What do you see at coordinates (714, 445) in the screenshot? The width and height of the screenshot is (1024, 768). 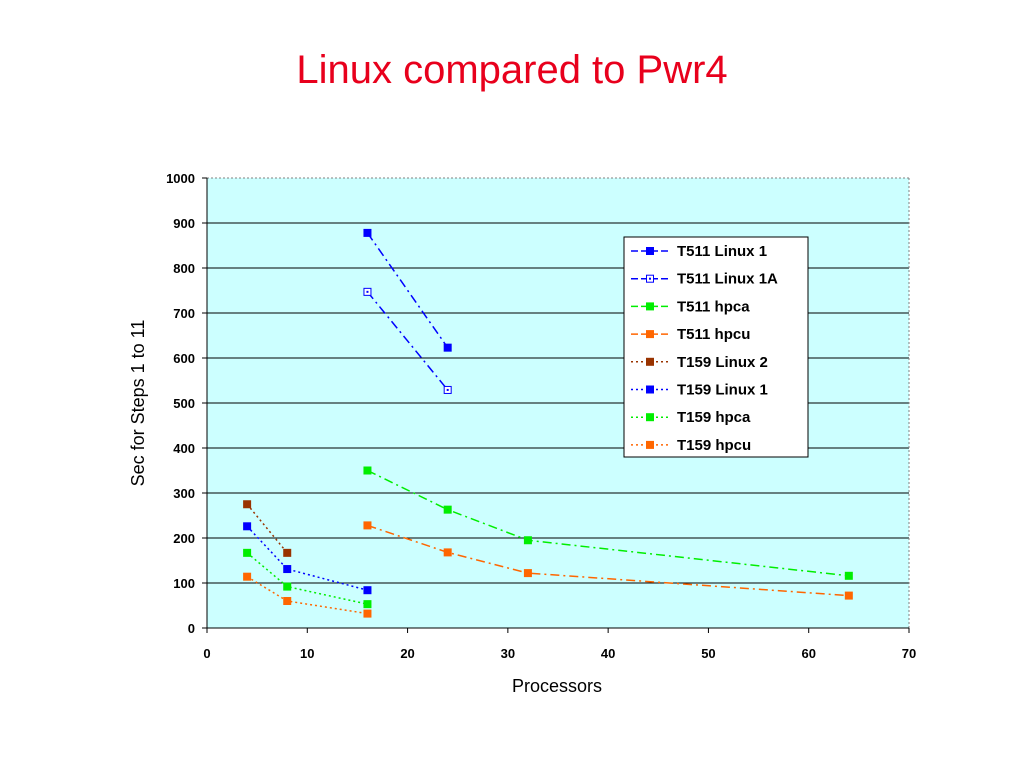 I see `legend-label: T159 hpcu` at bounding box center [714, 445].